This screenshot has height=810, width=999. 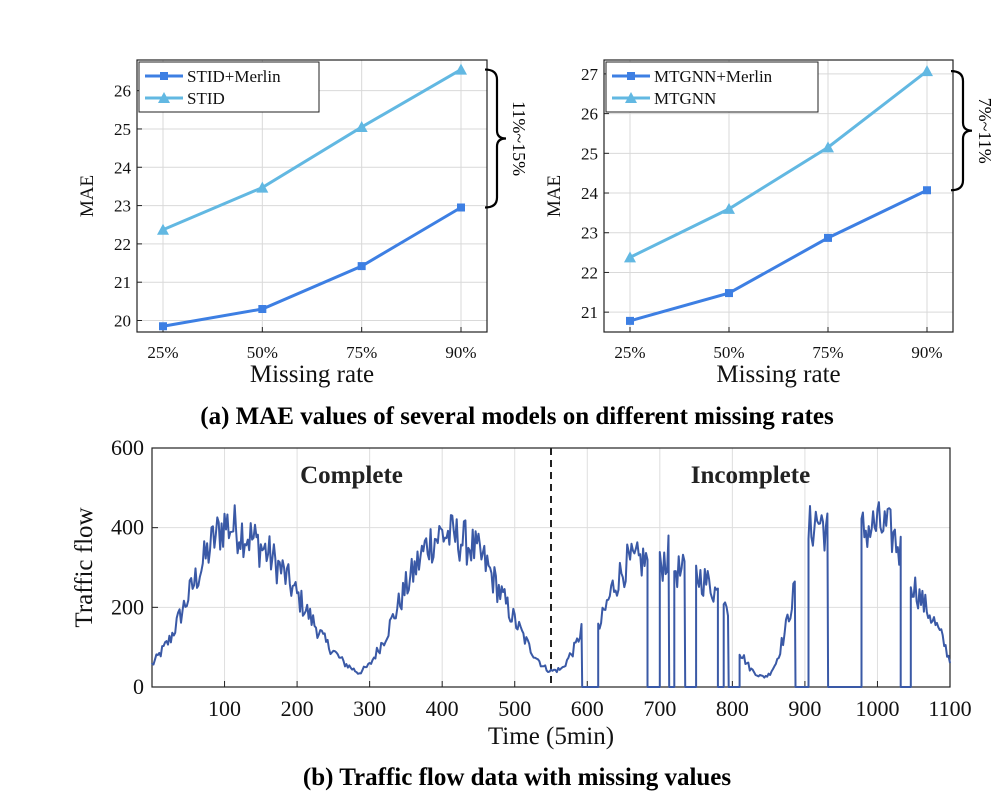 I want to click on chart2-legend-box, so click(x=712, y=87).